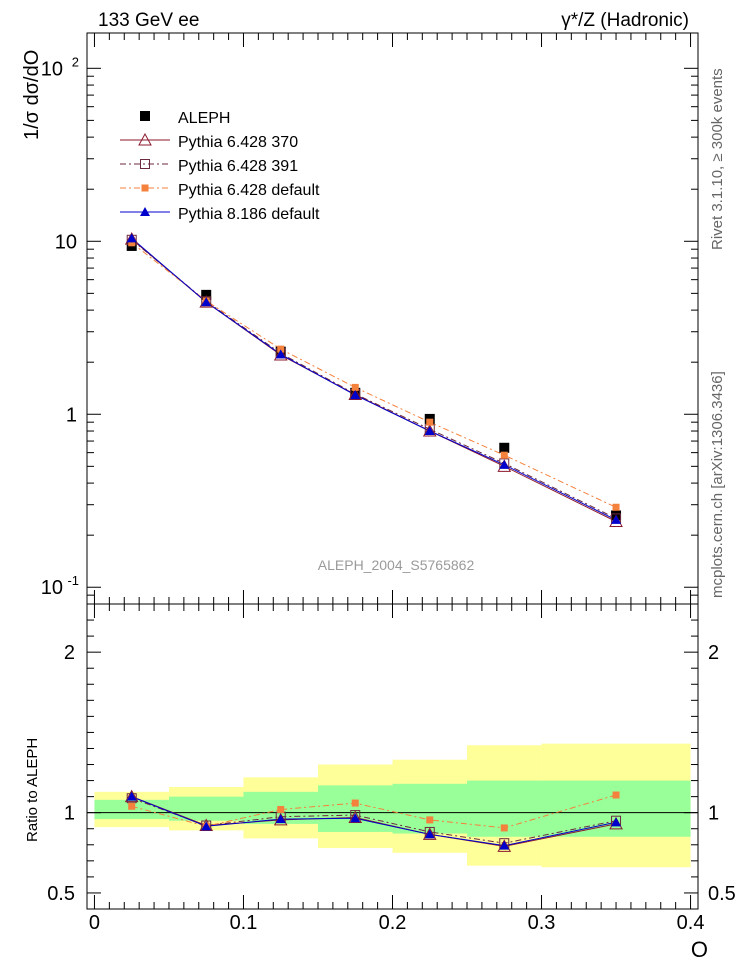 The height and width of the screenshot is (972, 746). I want to click on ratio-bands, so click(392, 805).